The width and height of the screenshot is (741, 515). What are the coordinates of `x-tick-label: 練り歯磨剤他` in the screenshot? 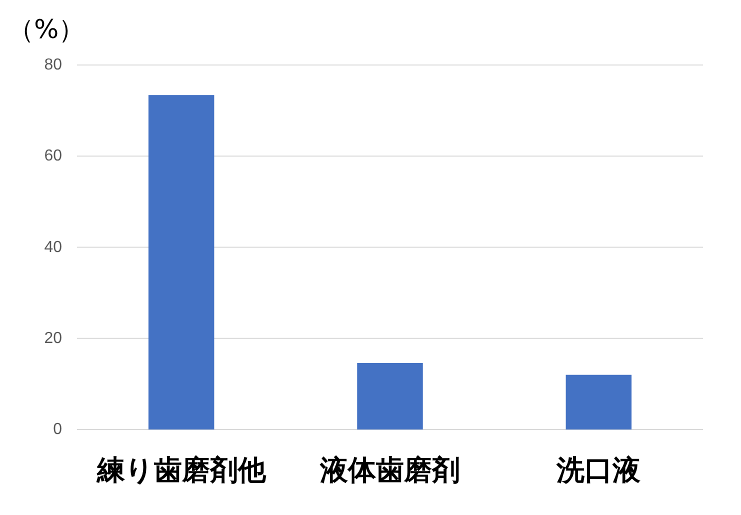 It's located at (181, 470).